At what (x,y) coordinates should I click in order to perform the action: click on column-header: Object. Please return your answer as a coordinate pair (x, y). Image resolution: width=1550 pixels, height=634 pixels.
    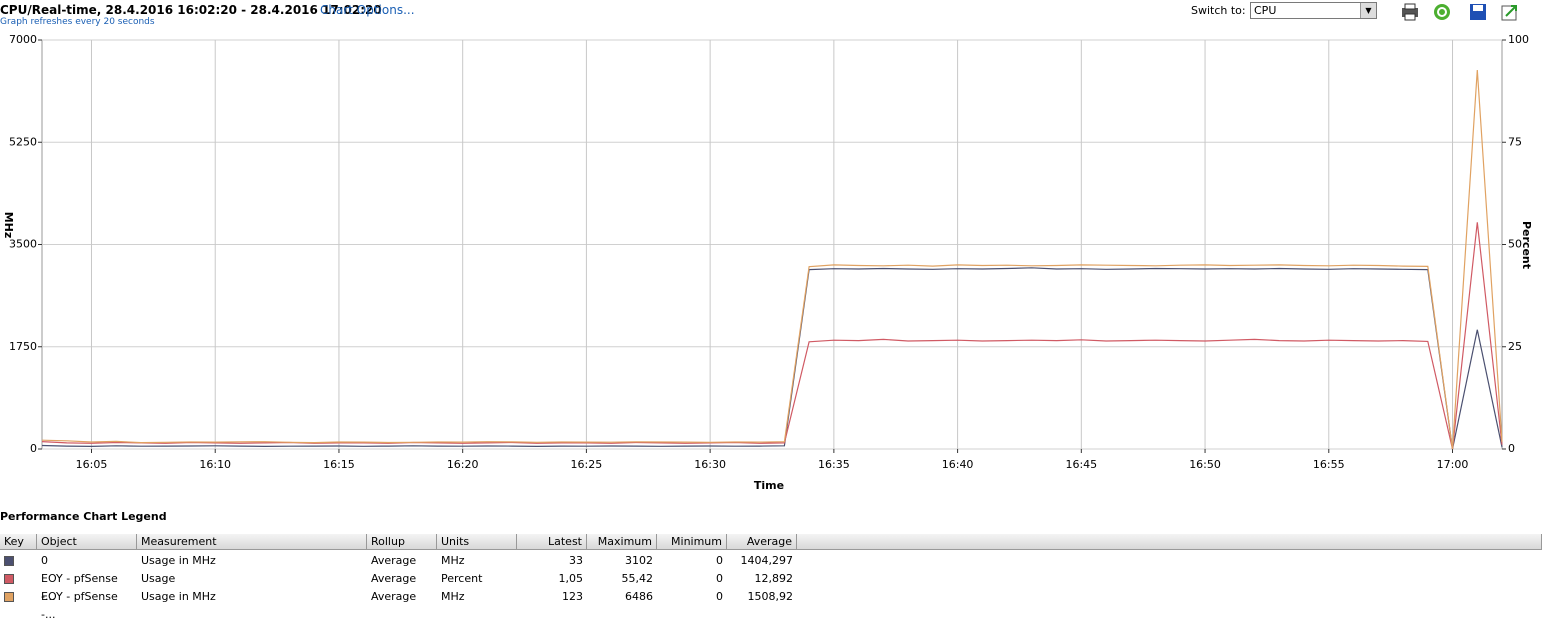
    Looking at the image, I should click on (87, 542).